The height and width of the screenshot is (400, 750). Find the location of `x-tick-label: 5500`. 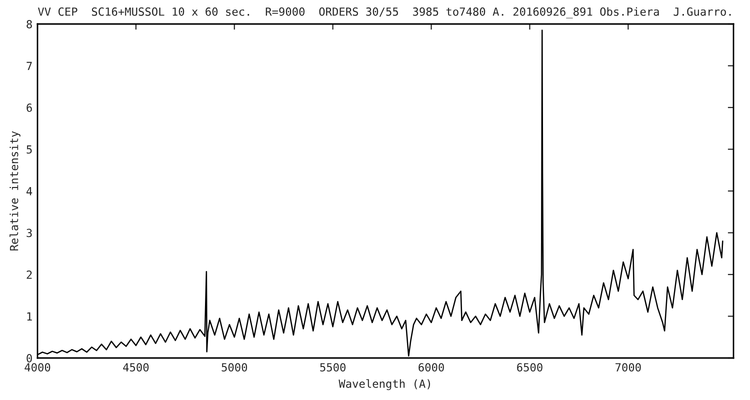

x-tick-label: 5500 is located at coordinates (333, 367).